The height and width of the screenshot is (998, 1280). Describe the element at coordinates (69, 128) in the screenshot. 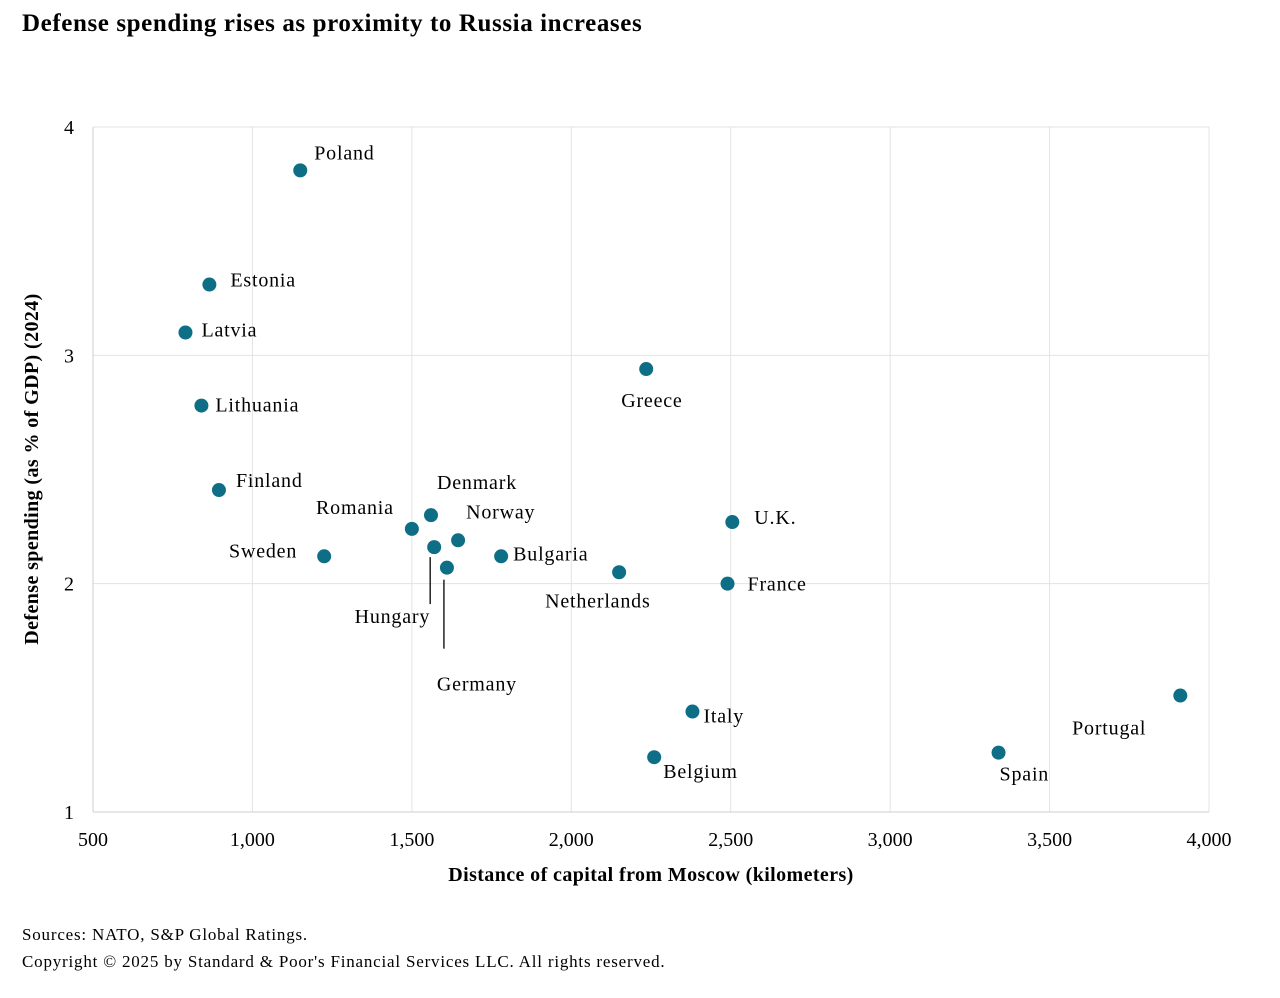

I see `y-tick-label: 4` at that location.